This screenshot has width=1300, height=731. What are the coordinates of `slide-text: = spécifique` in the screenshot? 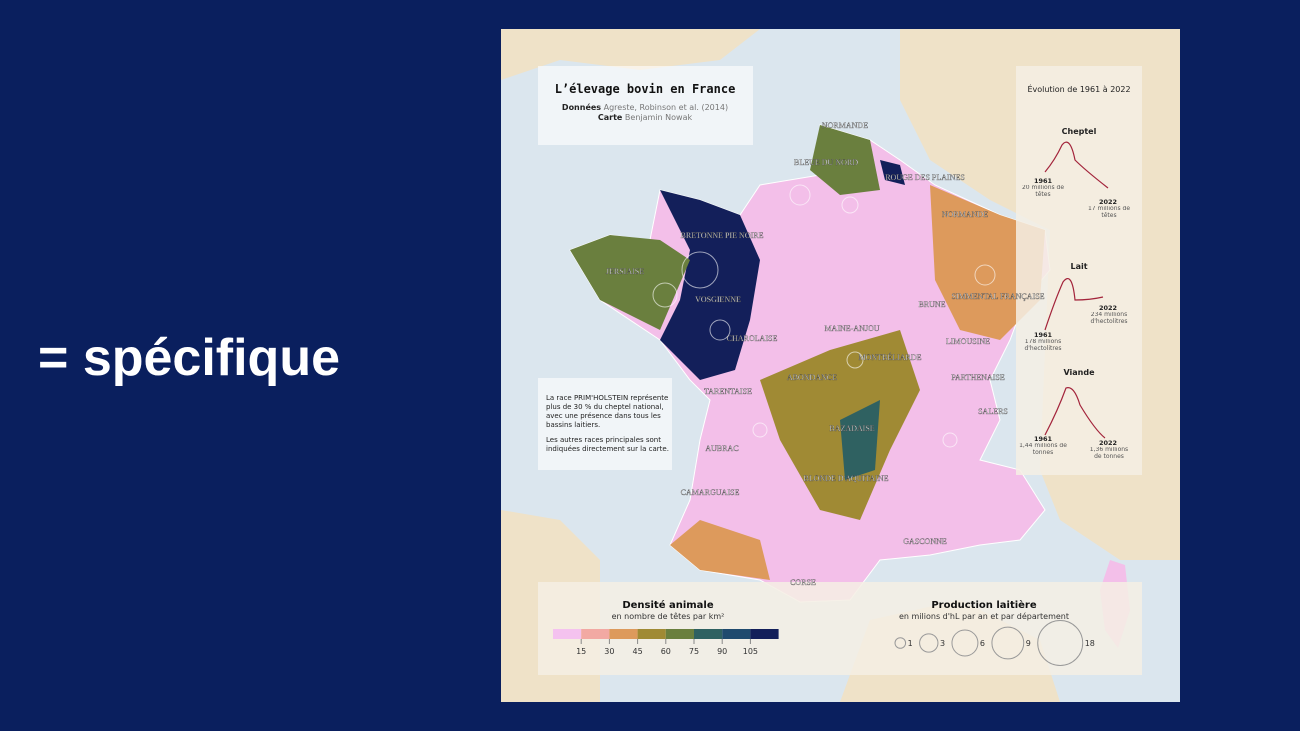 It's located at (189, 358).